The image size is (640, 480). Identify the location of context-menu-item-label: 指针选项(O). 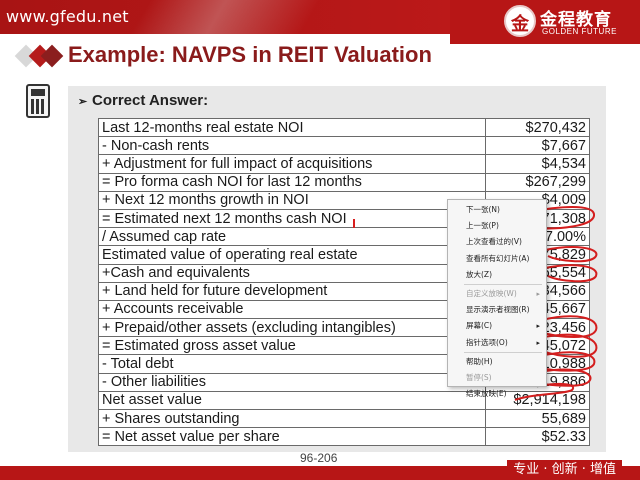
(487, 342).